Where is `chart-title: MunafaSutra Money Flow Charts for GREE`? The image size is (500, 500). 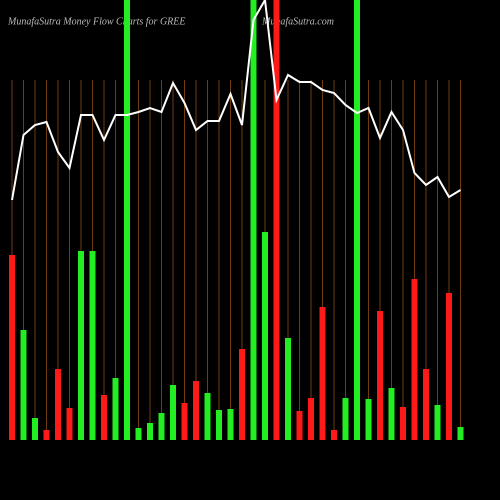
chart-title: MunafaSutra Money Flow Charts for GREE is located at coordinates (96, 21).